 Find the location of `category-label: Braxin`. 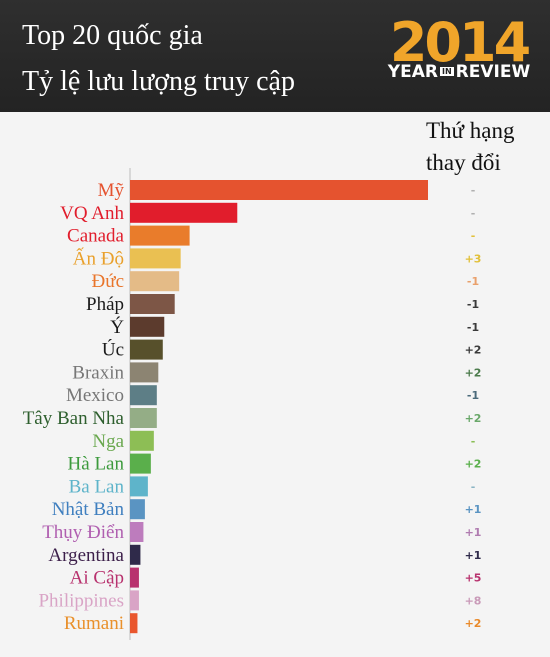

category-label: Braxin is located at coordinates (98, 372).